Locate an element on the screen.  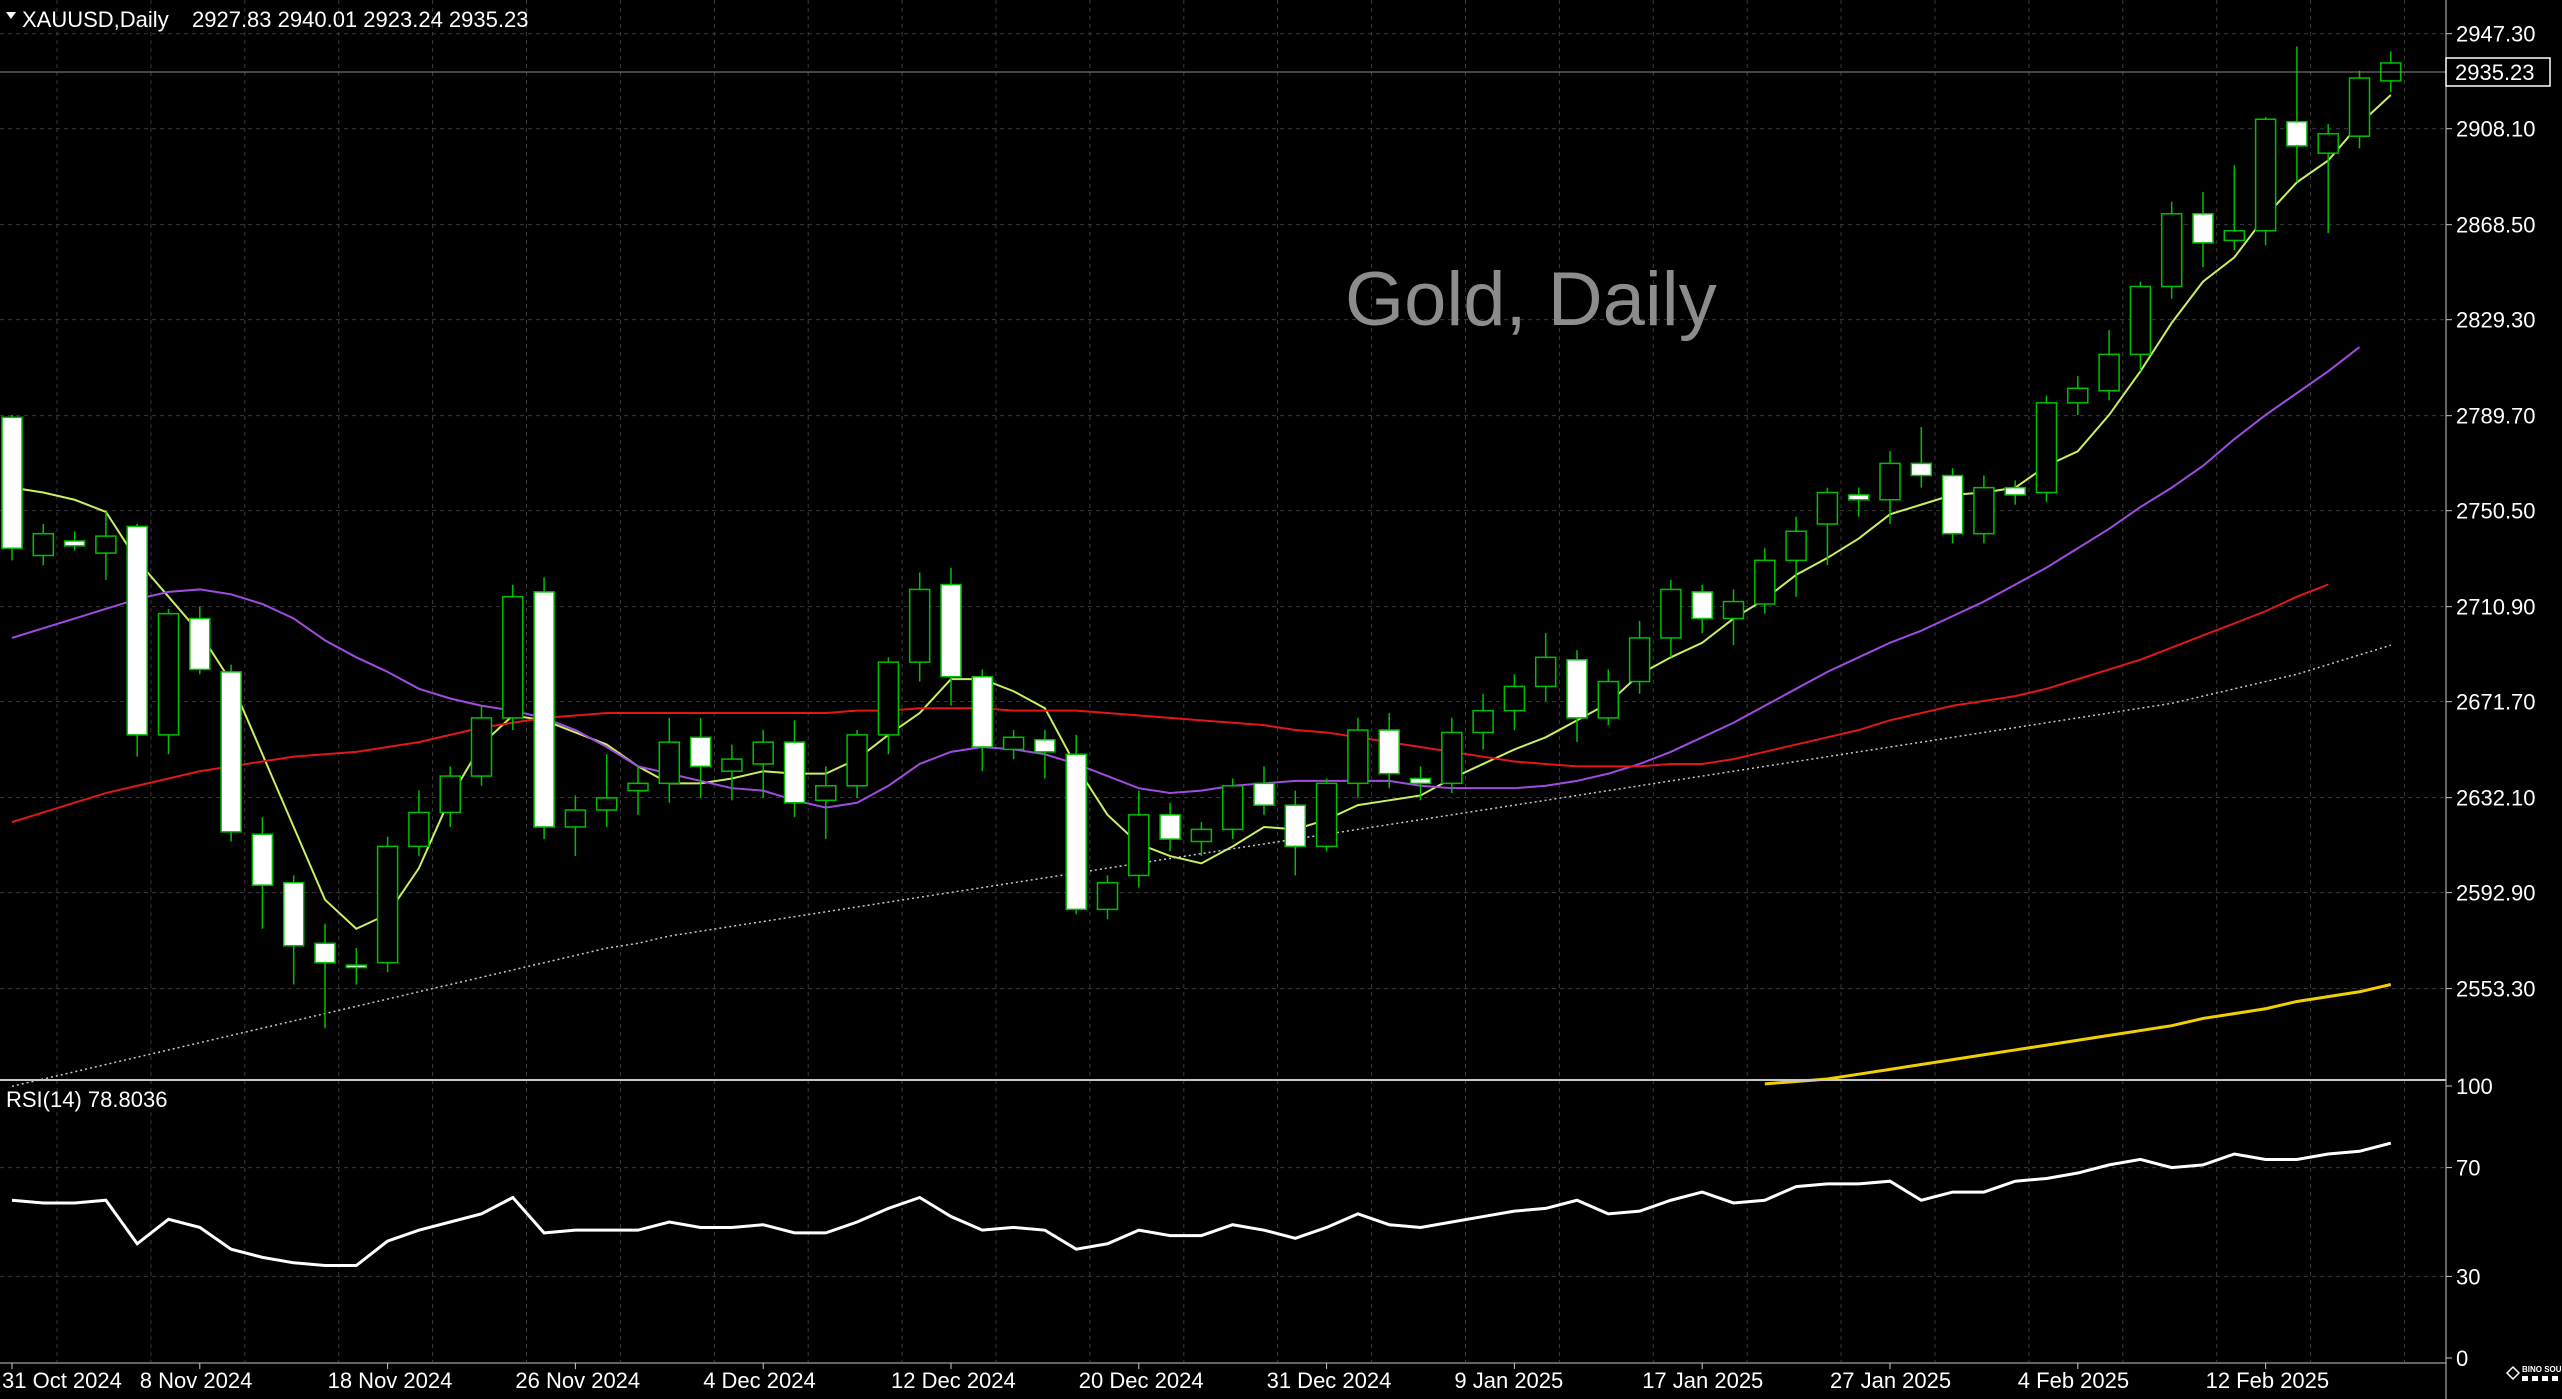
symbol-label: XAUUSD,Daily is located at coordinates (95, 19).